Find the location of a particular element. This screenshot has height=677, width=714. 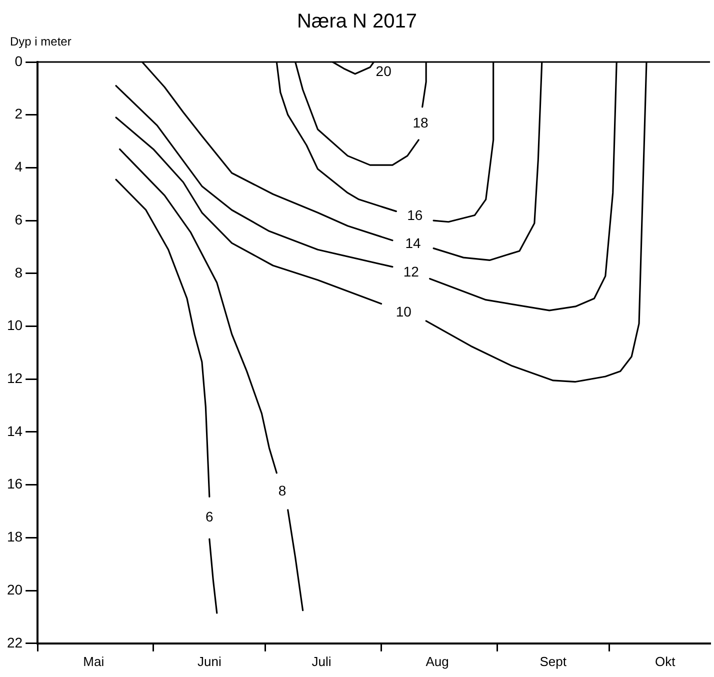

x-tick-label: Juli is located at coordinates (322, 661).